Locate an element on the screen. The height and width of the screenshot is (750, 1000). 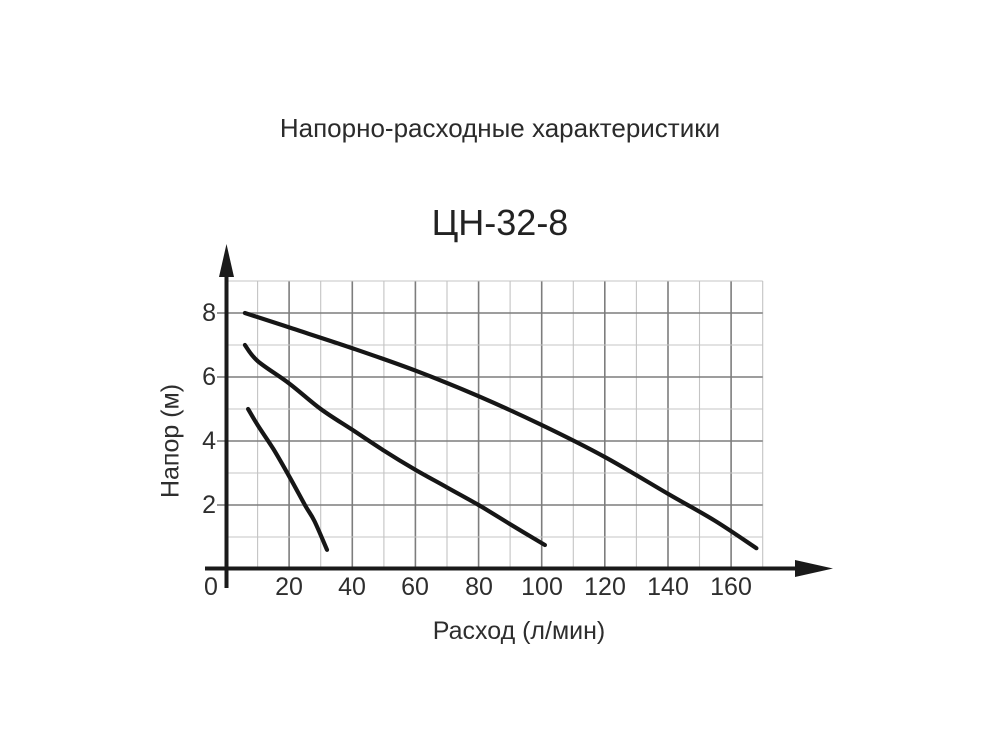
pump-curve-3-lower is located at coordinates (288, 479).